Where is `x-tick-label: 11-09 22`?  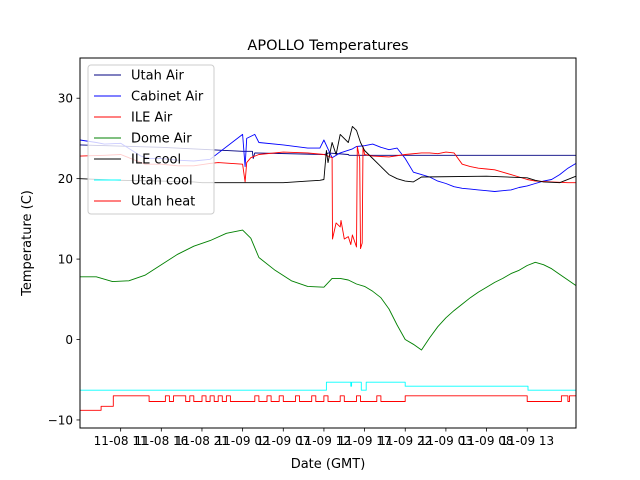
x-tick-label: 11-09 22 is located at coordinates (405, 441).